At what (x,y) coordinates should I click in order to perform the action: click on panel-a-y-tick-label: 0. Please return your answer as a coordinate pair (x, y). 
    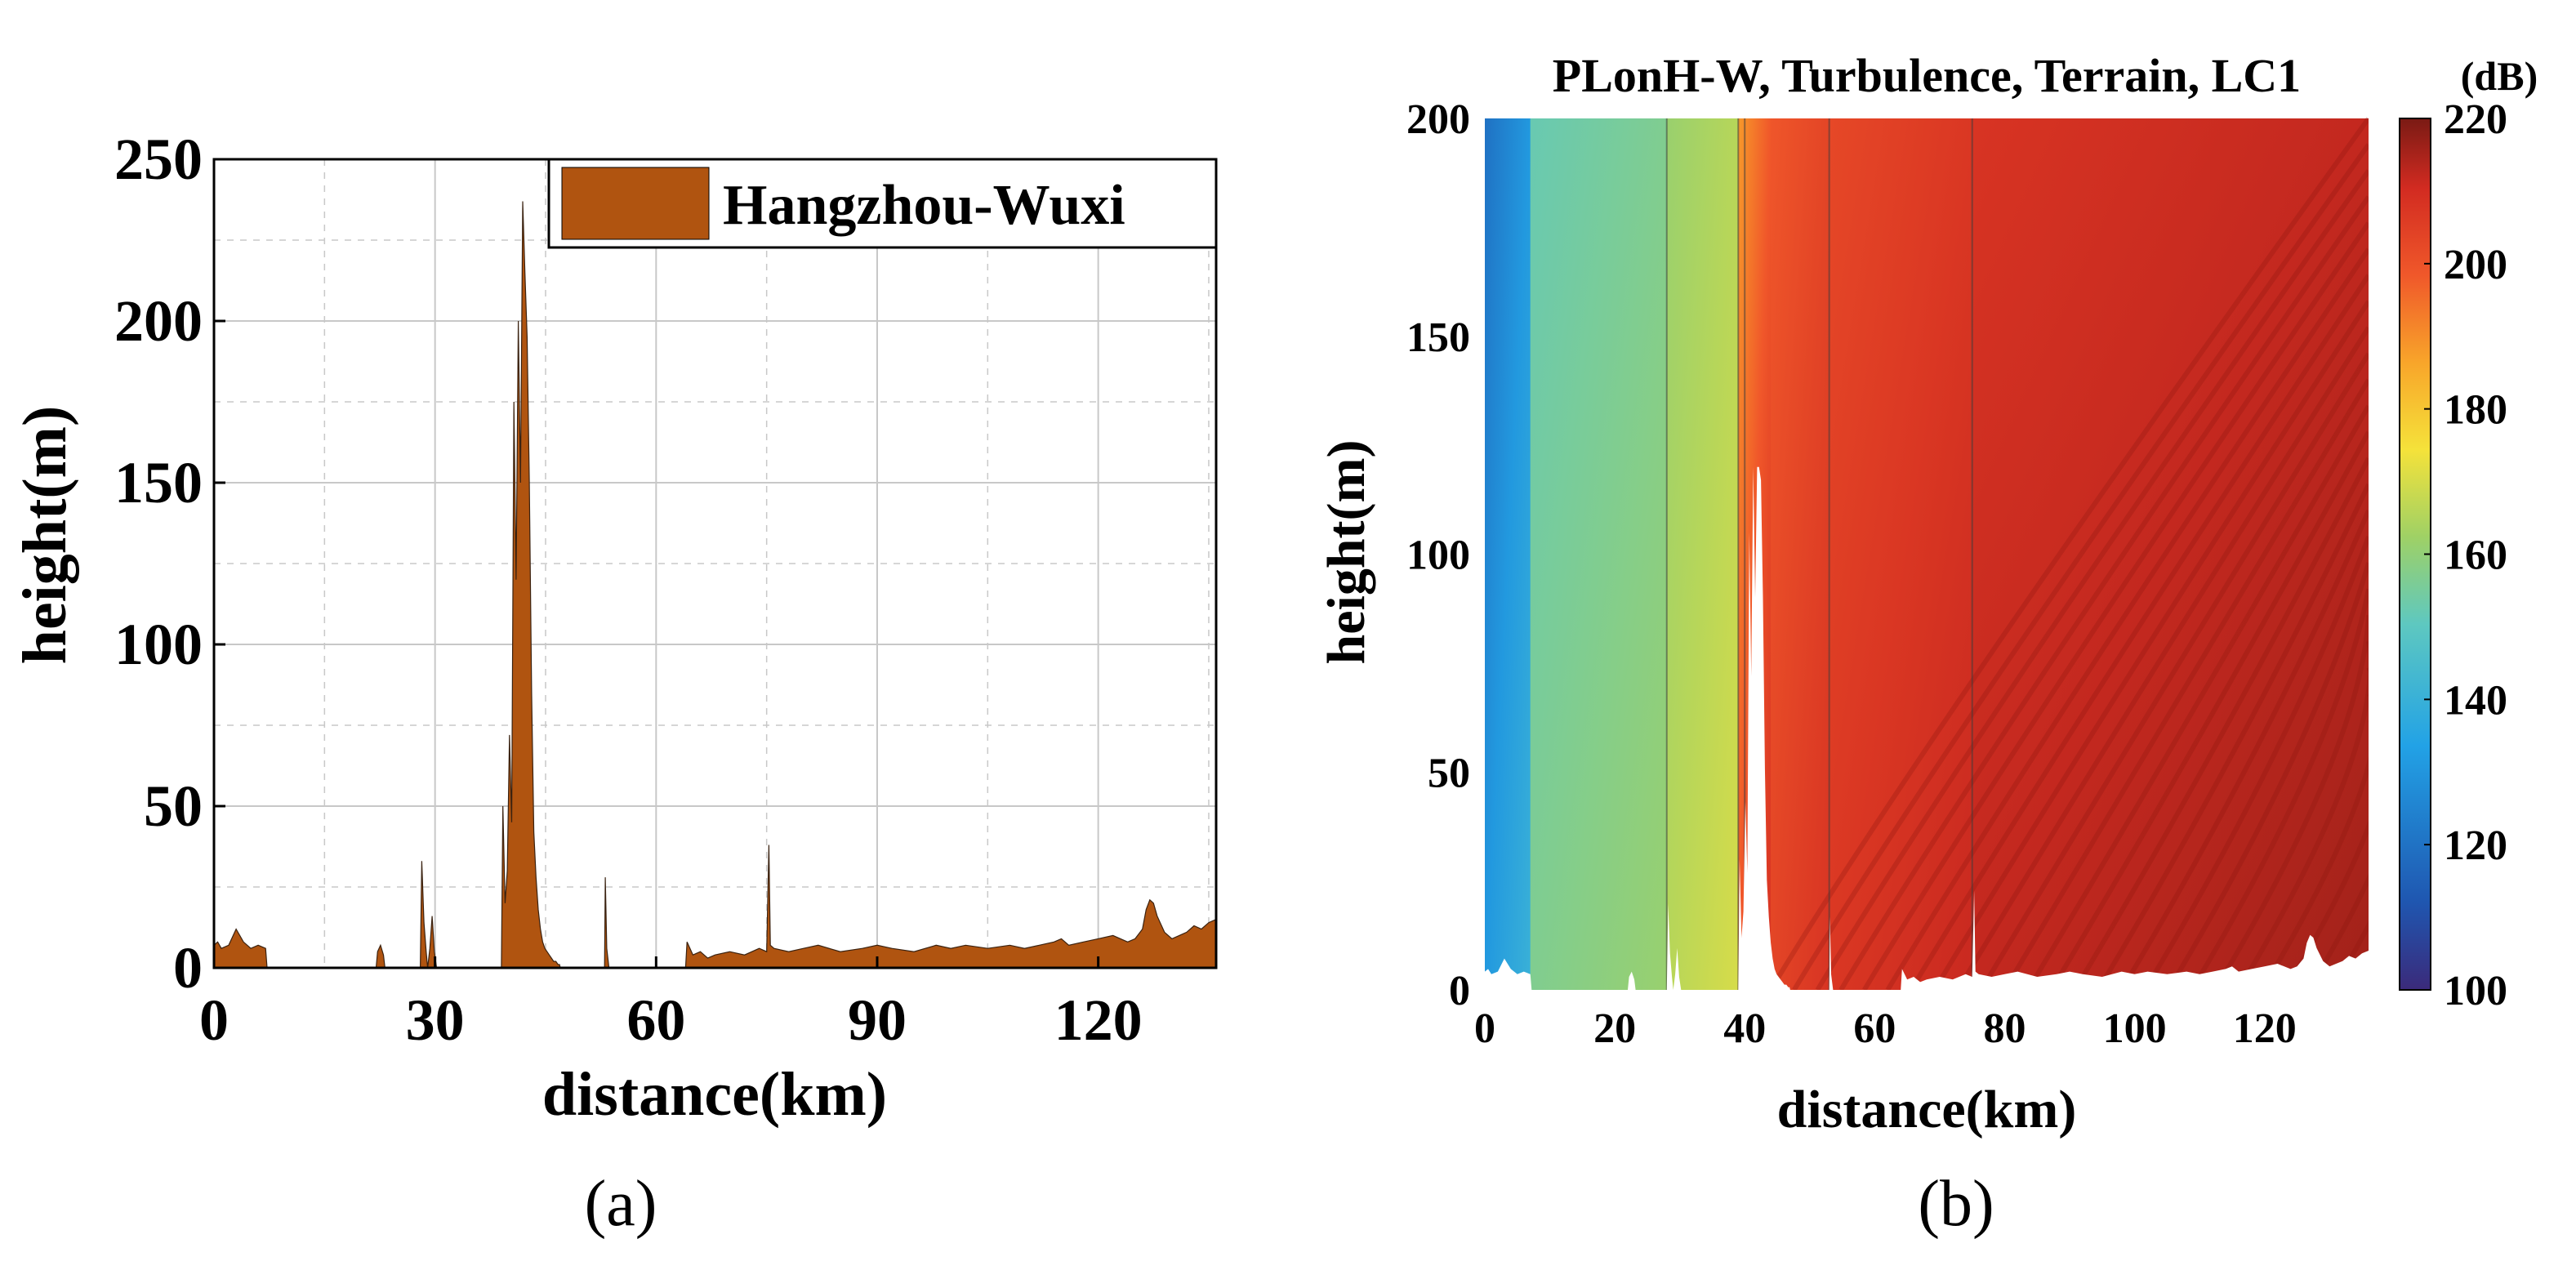
    Looking at the image, I should click on (188, 968).